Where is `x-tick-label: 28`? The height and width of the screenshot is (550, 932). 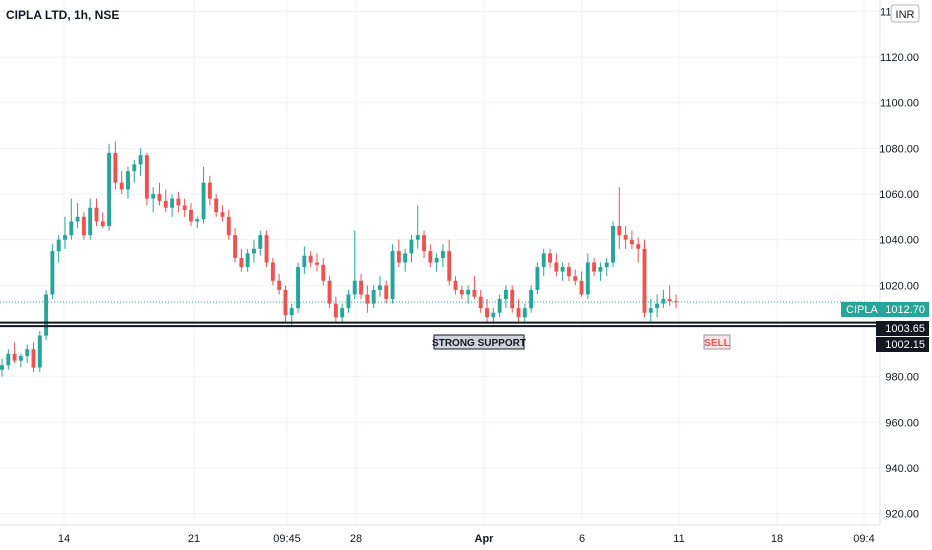 x-tick-label: 28 is located at coordinates (356, 539).